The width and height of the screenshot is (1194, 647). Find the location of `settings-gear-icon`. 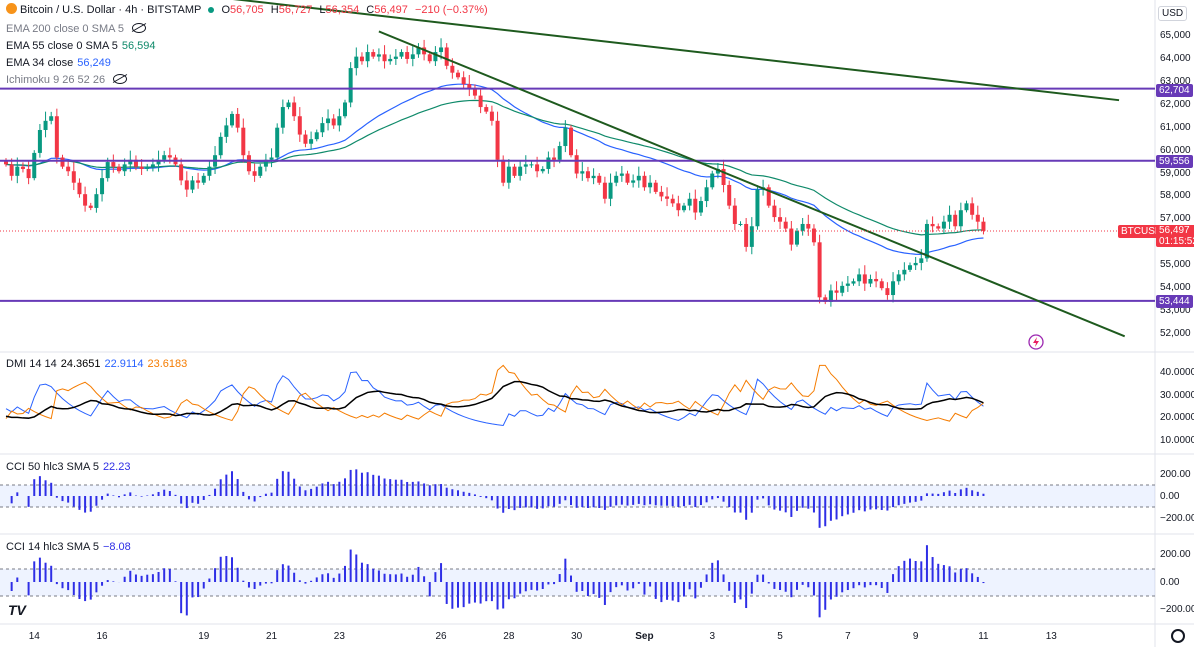

settings-gear-icon is located at coordinates (1178, 636).